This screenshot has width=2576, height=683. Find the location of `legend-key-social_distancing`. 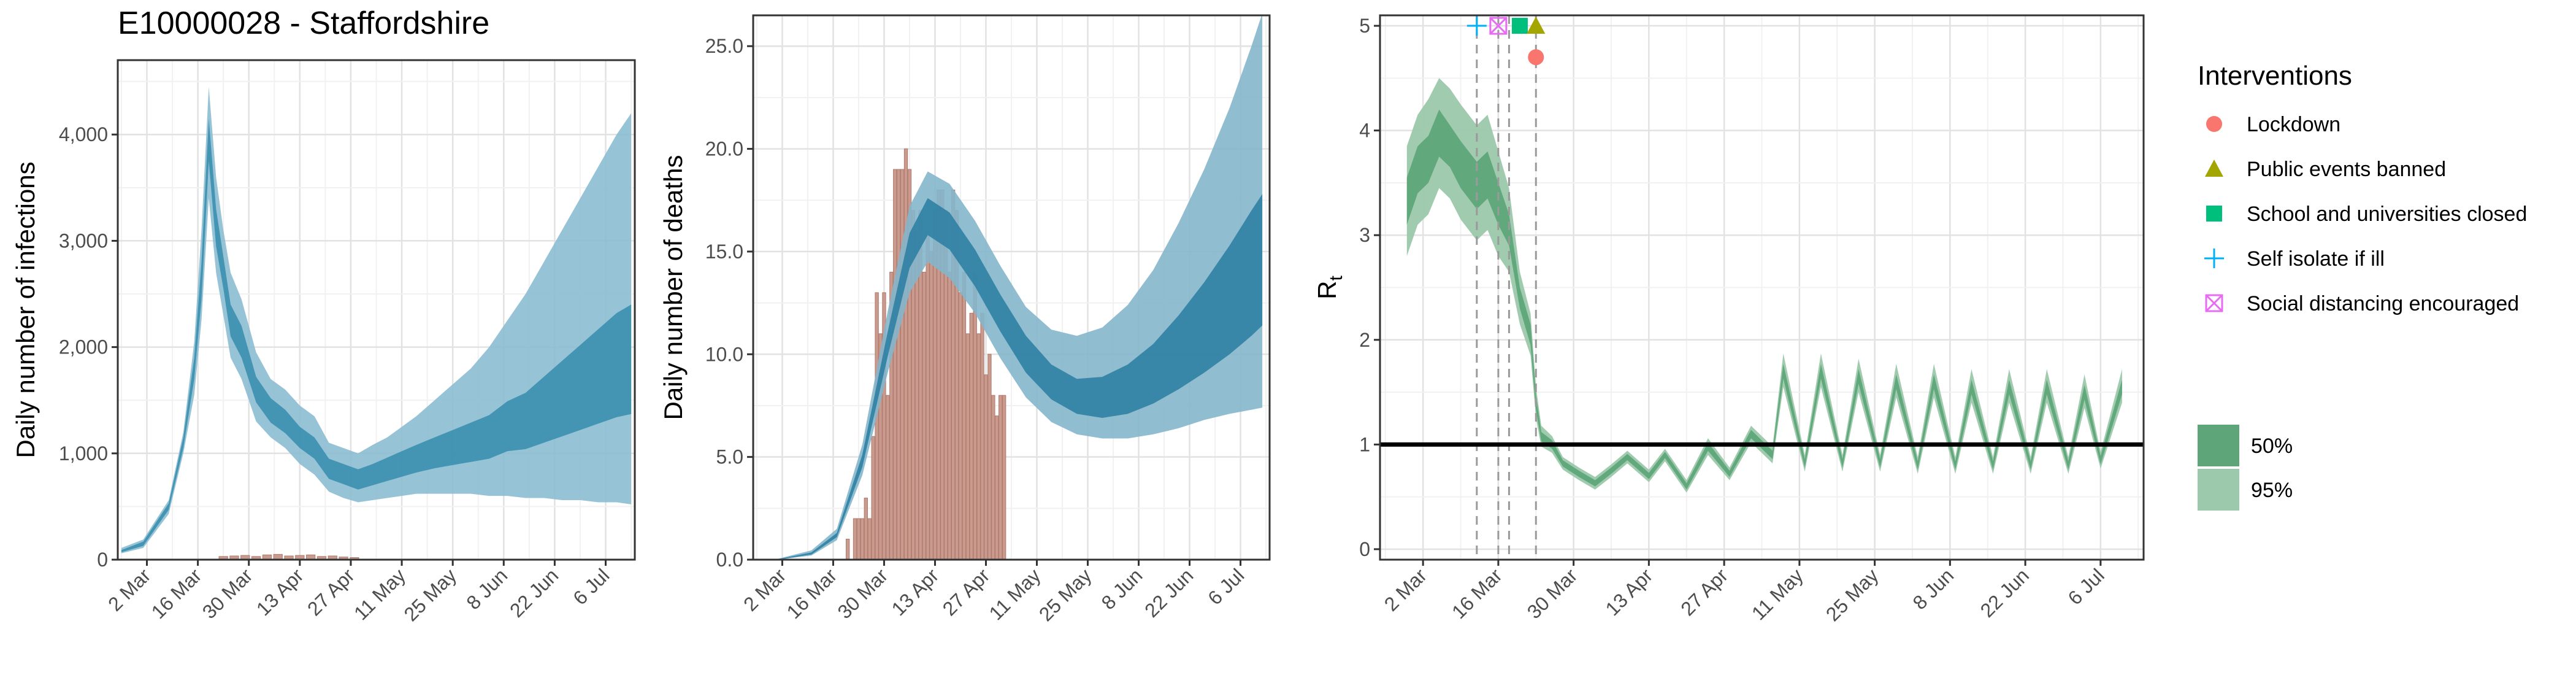

legend-key-social_distancing is located at coordinates (2214, 303).